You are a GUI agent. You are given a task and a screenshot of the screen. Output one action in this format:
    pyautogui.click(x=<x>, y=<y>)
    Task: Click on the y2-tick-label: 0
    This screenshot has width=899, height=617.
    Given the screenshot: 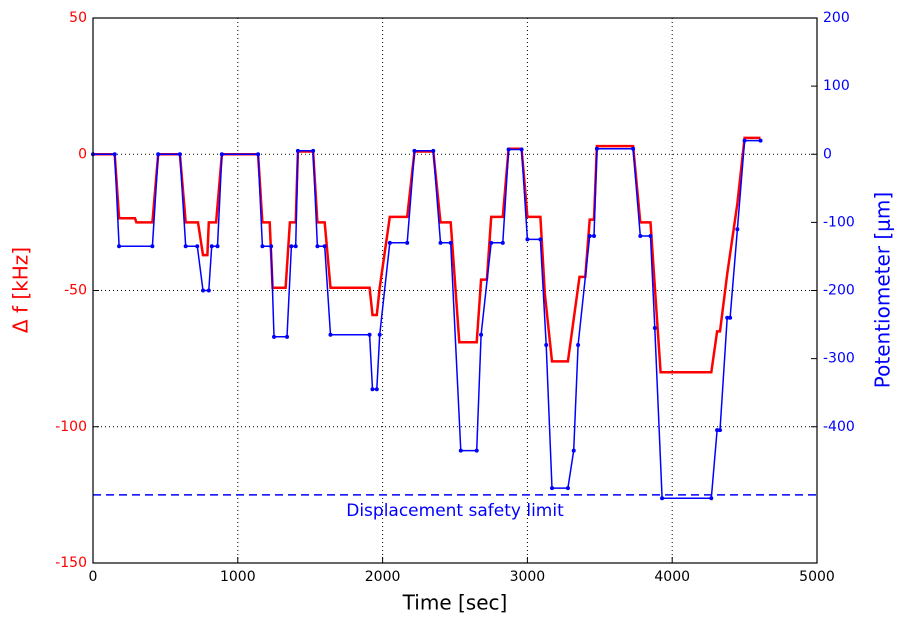 What is the action you would take?
    pyautogui.click(x=827, y=154)
    